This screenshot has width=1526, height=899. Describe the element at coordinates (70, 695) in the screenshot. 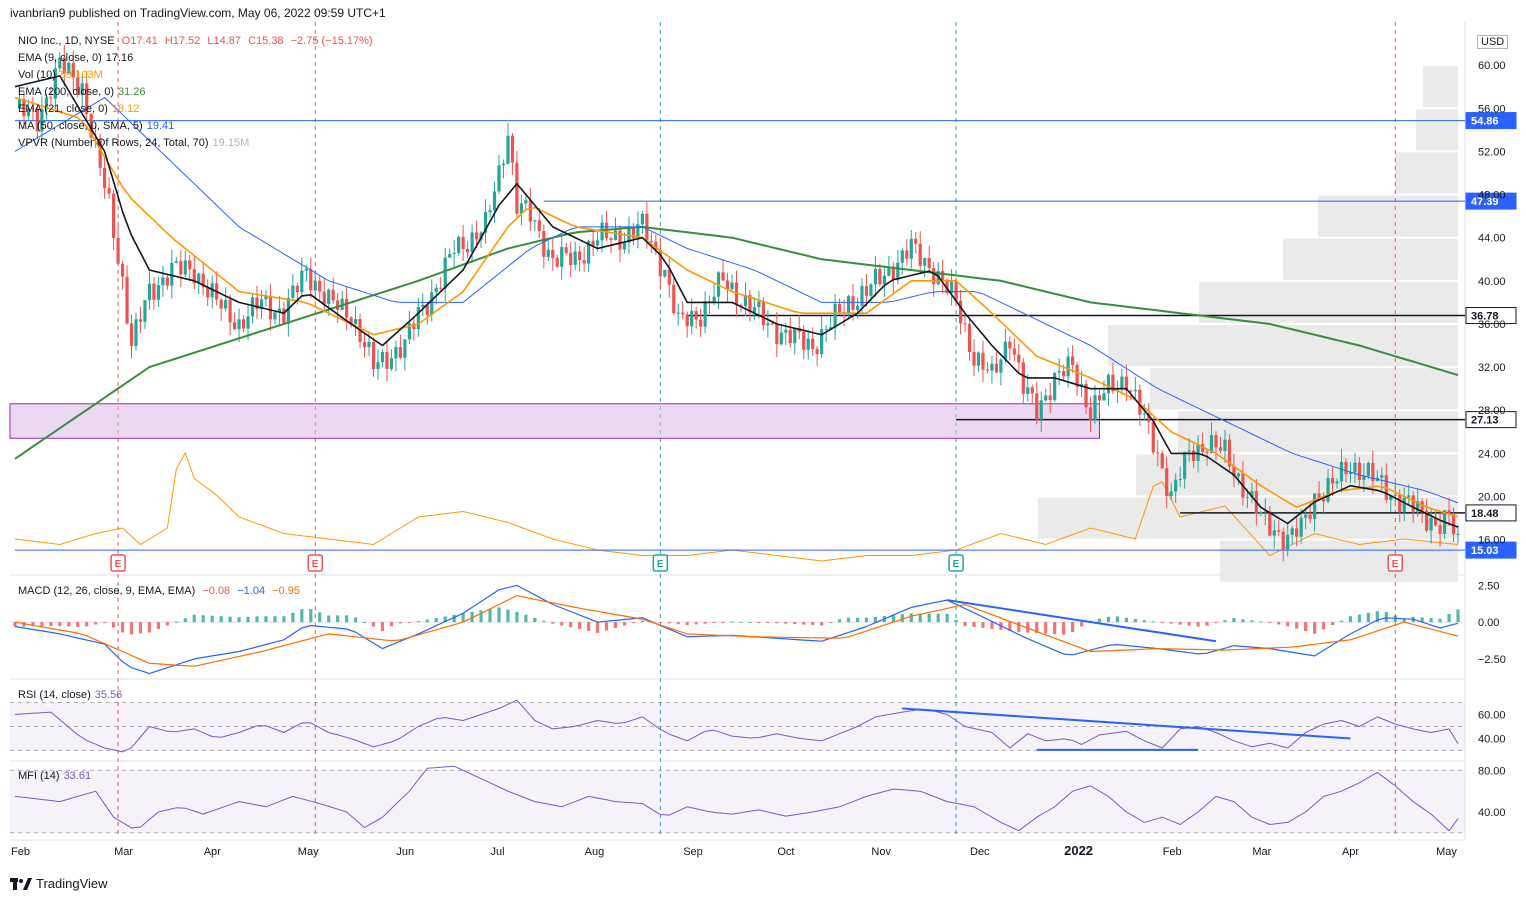

I see `rsi-legend: RSI (14, close) 35.56` at that location.